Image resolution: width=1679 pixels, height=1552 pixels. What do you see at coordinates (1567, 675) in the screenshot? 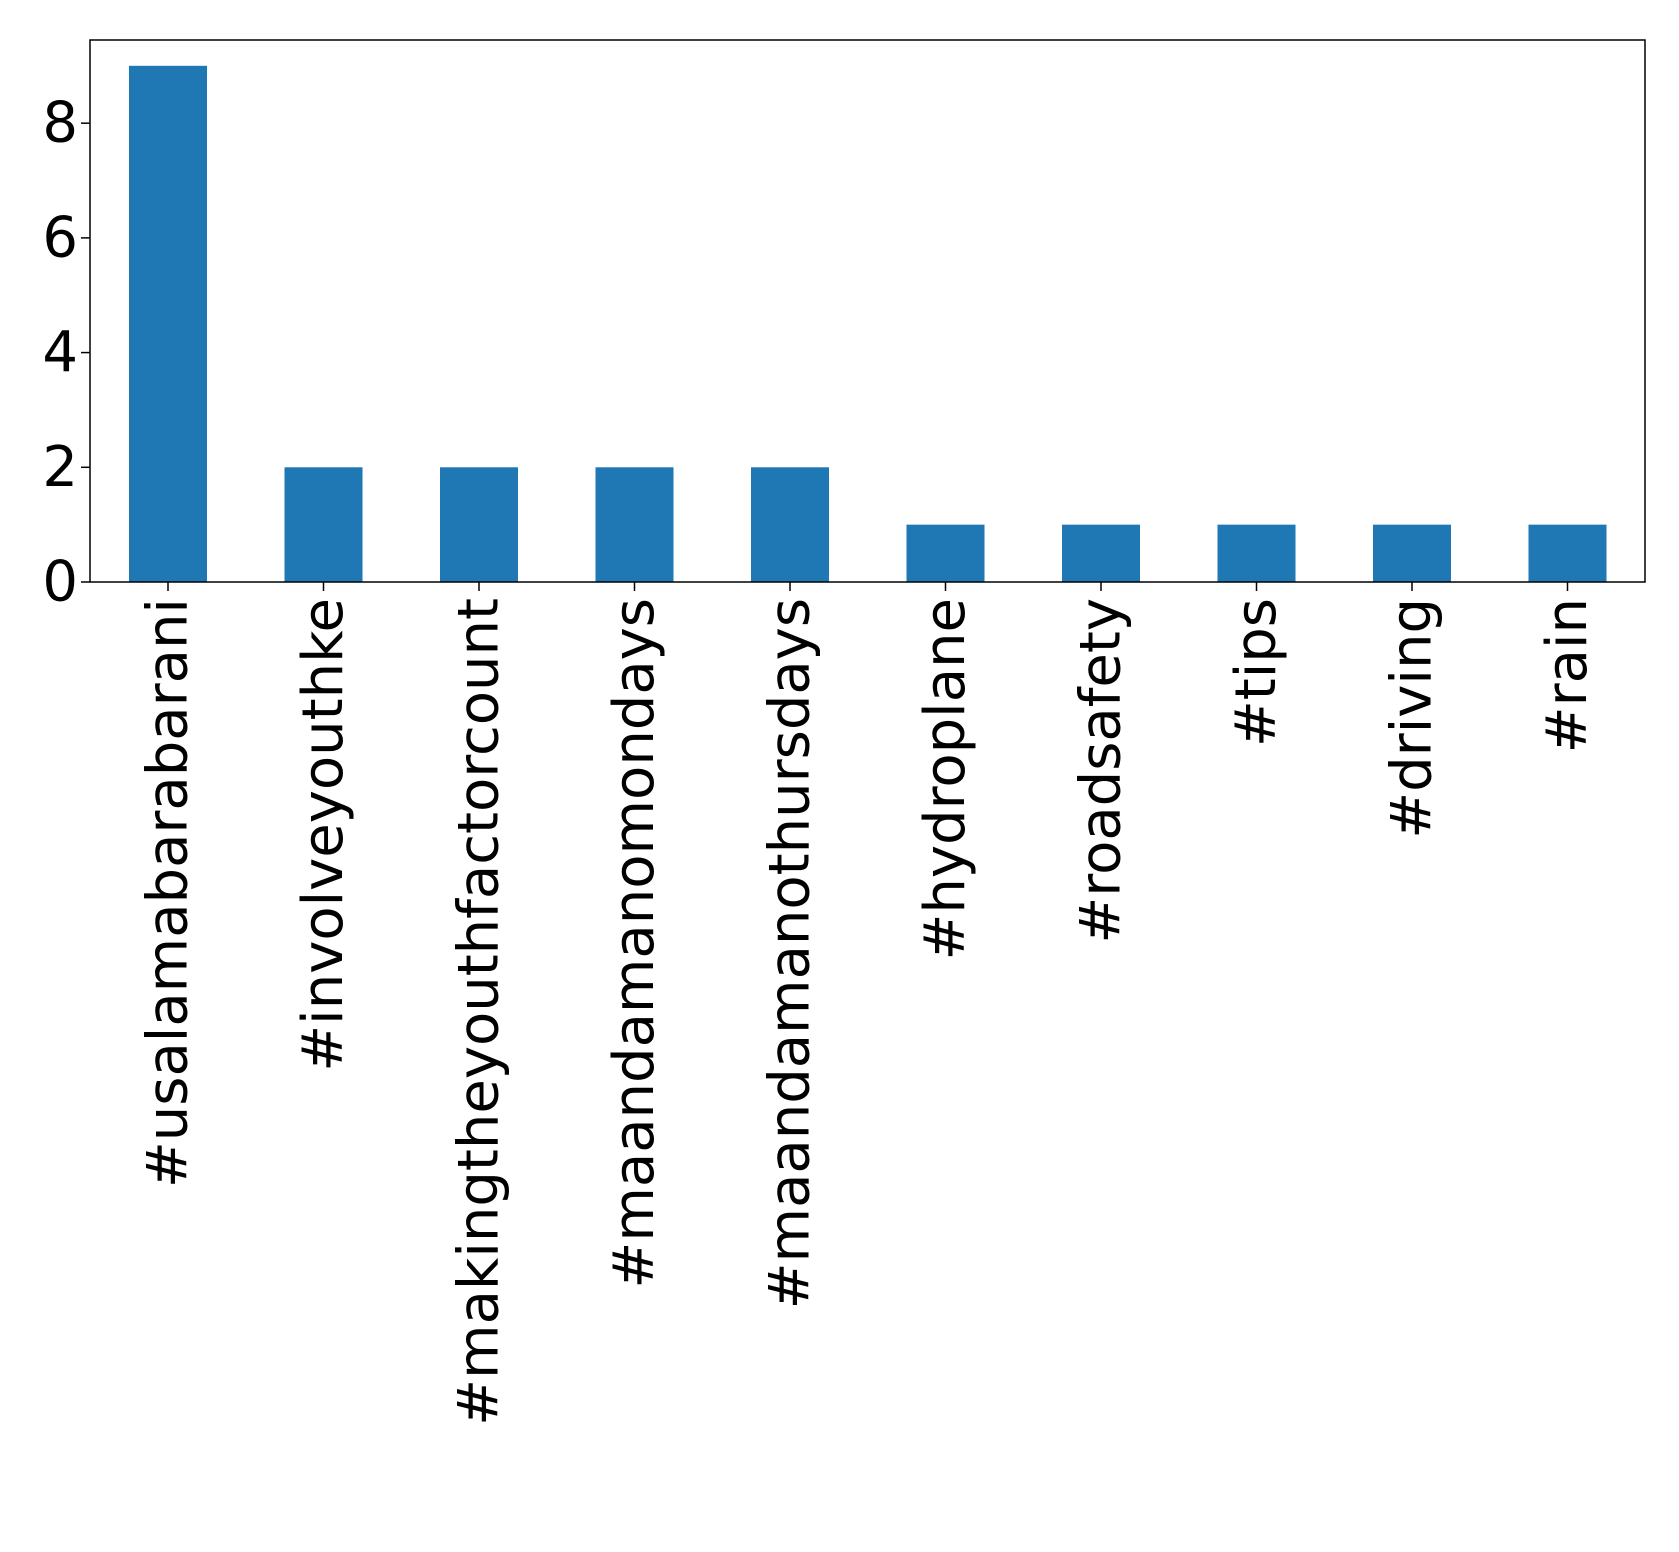
I see `x-tick-label: #rain` at bounding box center [1567, 675].